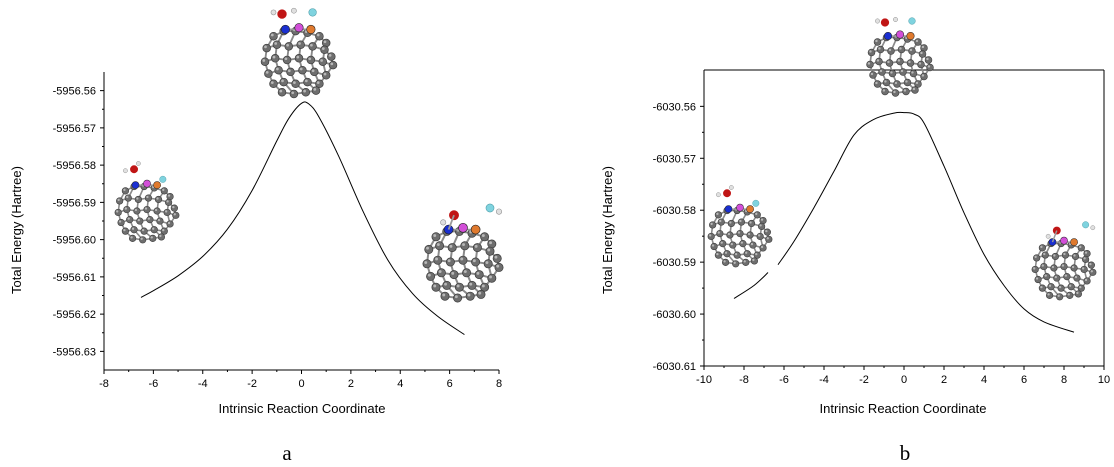 The image size is (1114, 467). I want to click on panel-b-y-tick-label: -6030.59, so click(674, 263).